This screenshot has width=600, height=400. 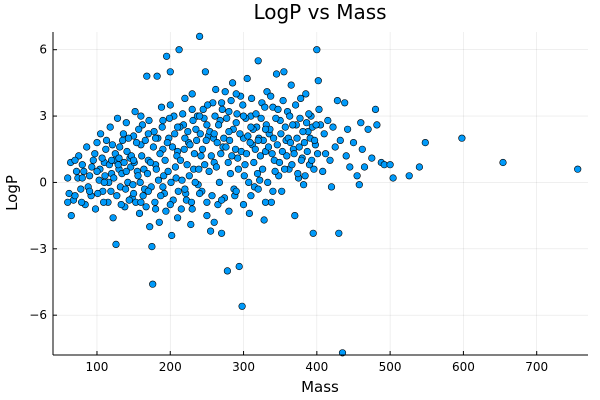 I want to click on x-tick-label: 400, so click(x=316, y=367).